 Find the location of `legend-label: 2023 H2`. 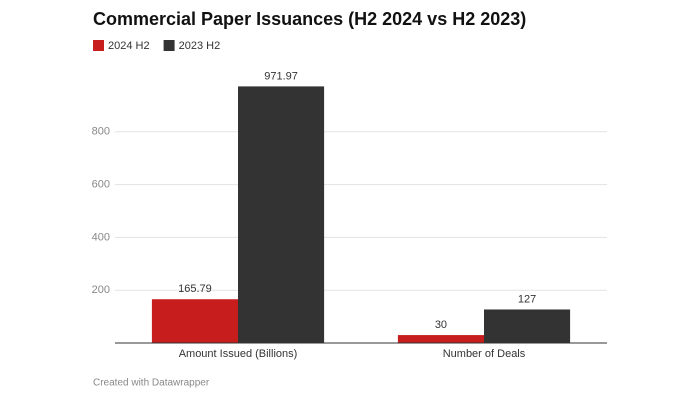

legend-label: 2023 H2 is located at coordinates (200, 46).